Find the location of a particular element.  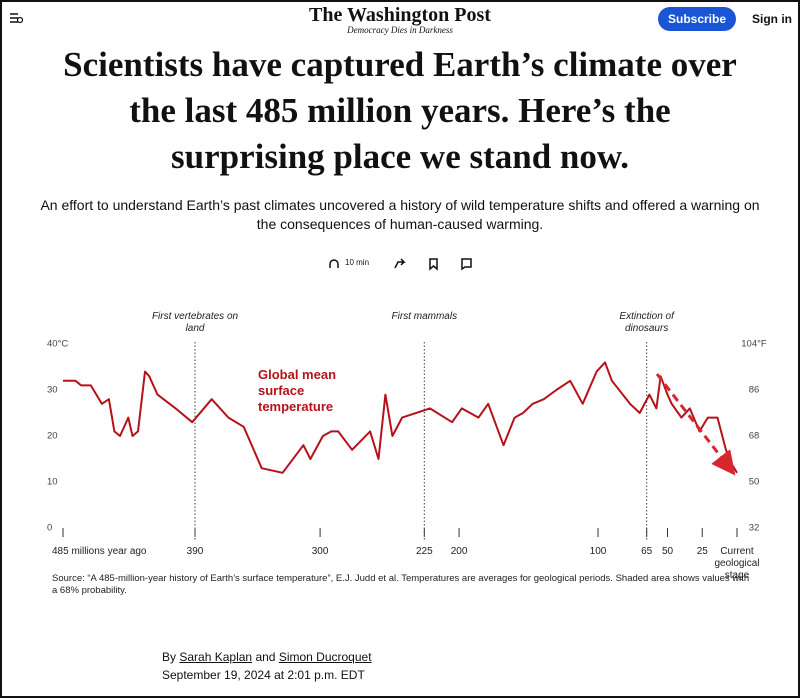

y2-tick-label: 50 is located at coordinates (754, 482).